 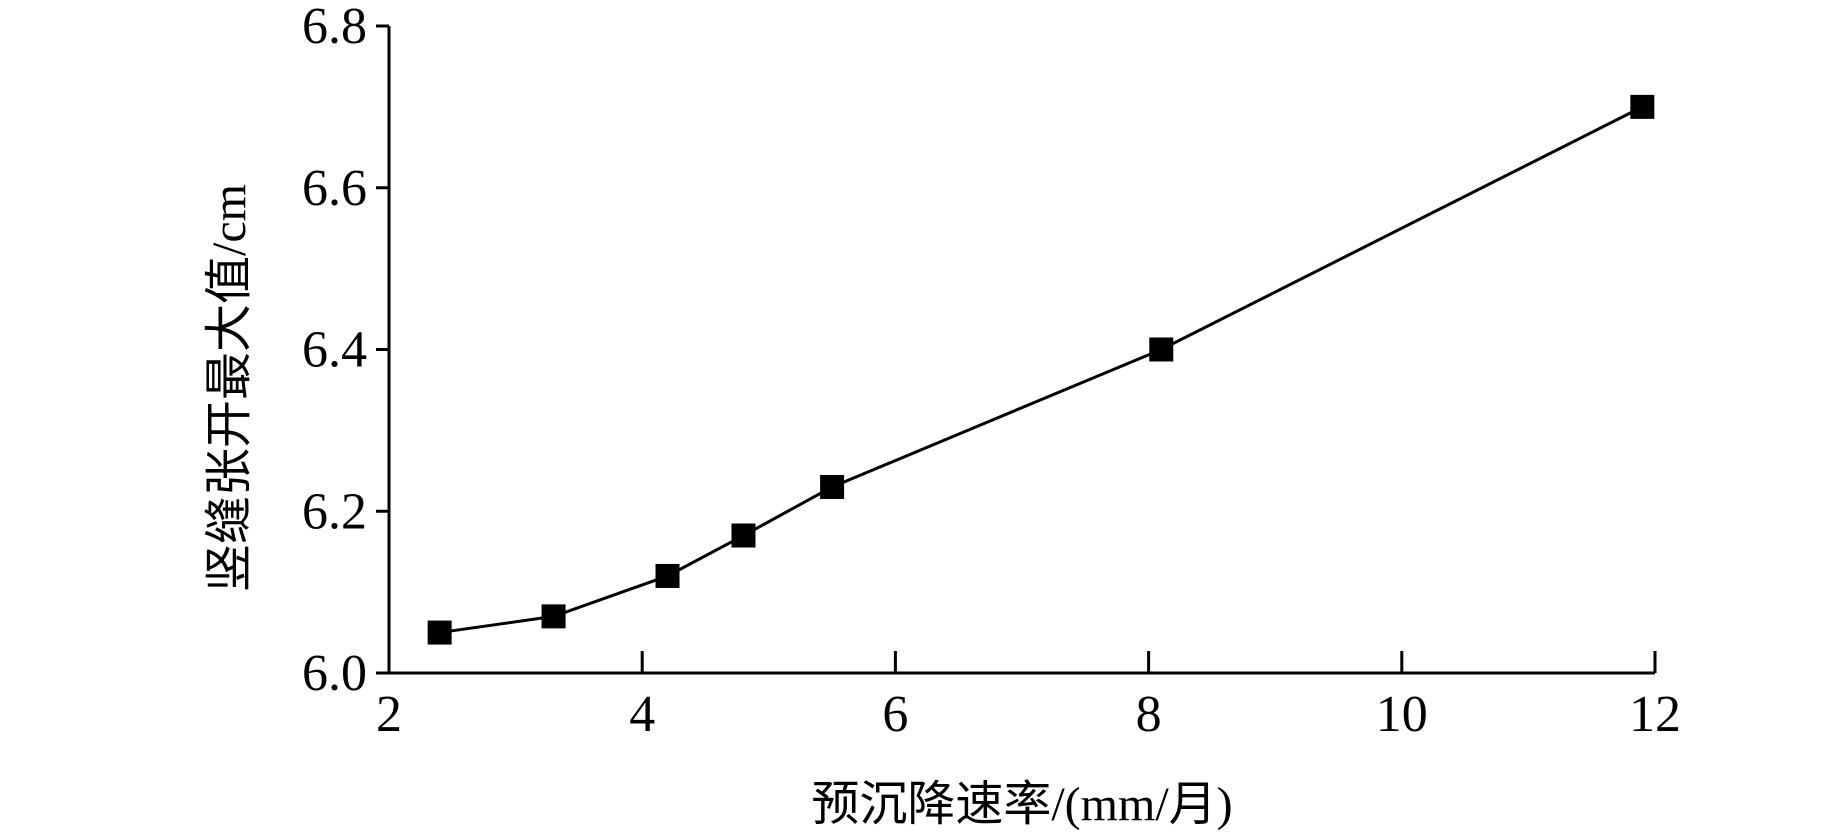 I want to click on x-axis-label: 预沉降速率/(mm/月), so click(x=1021, y=804).